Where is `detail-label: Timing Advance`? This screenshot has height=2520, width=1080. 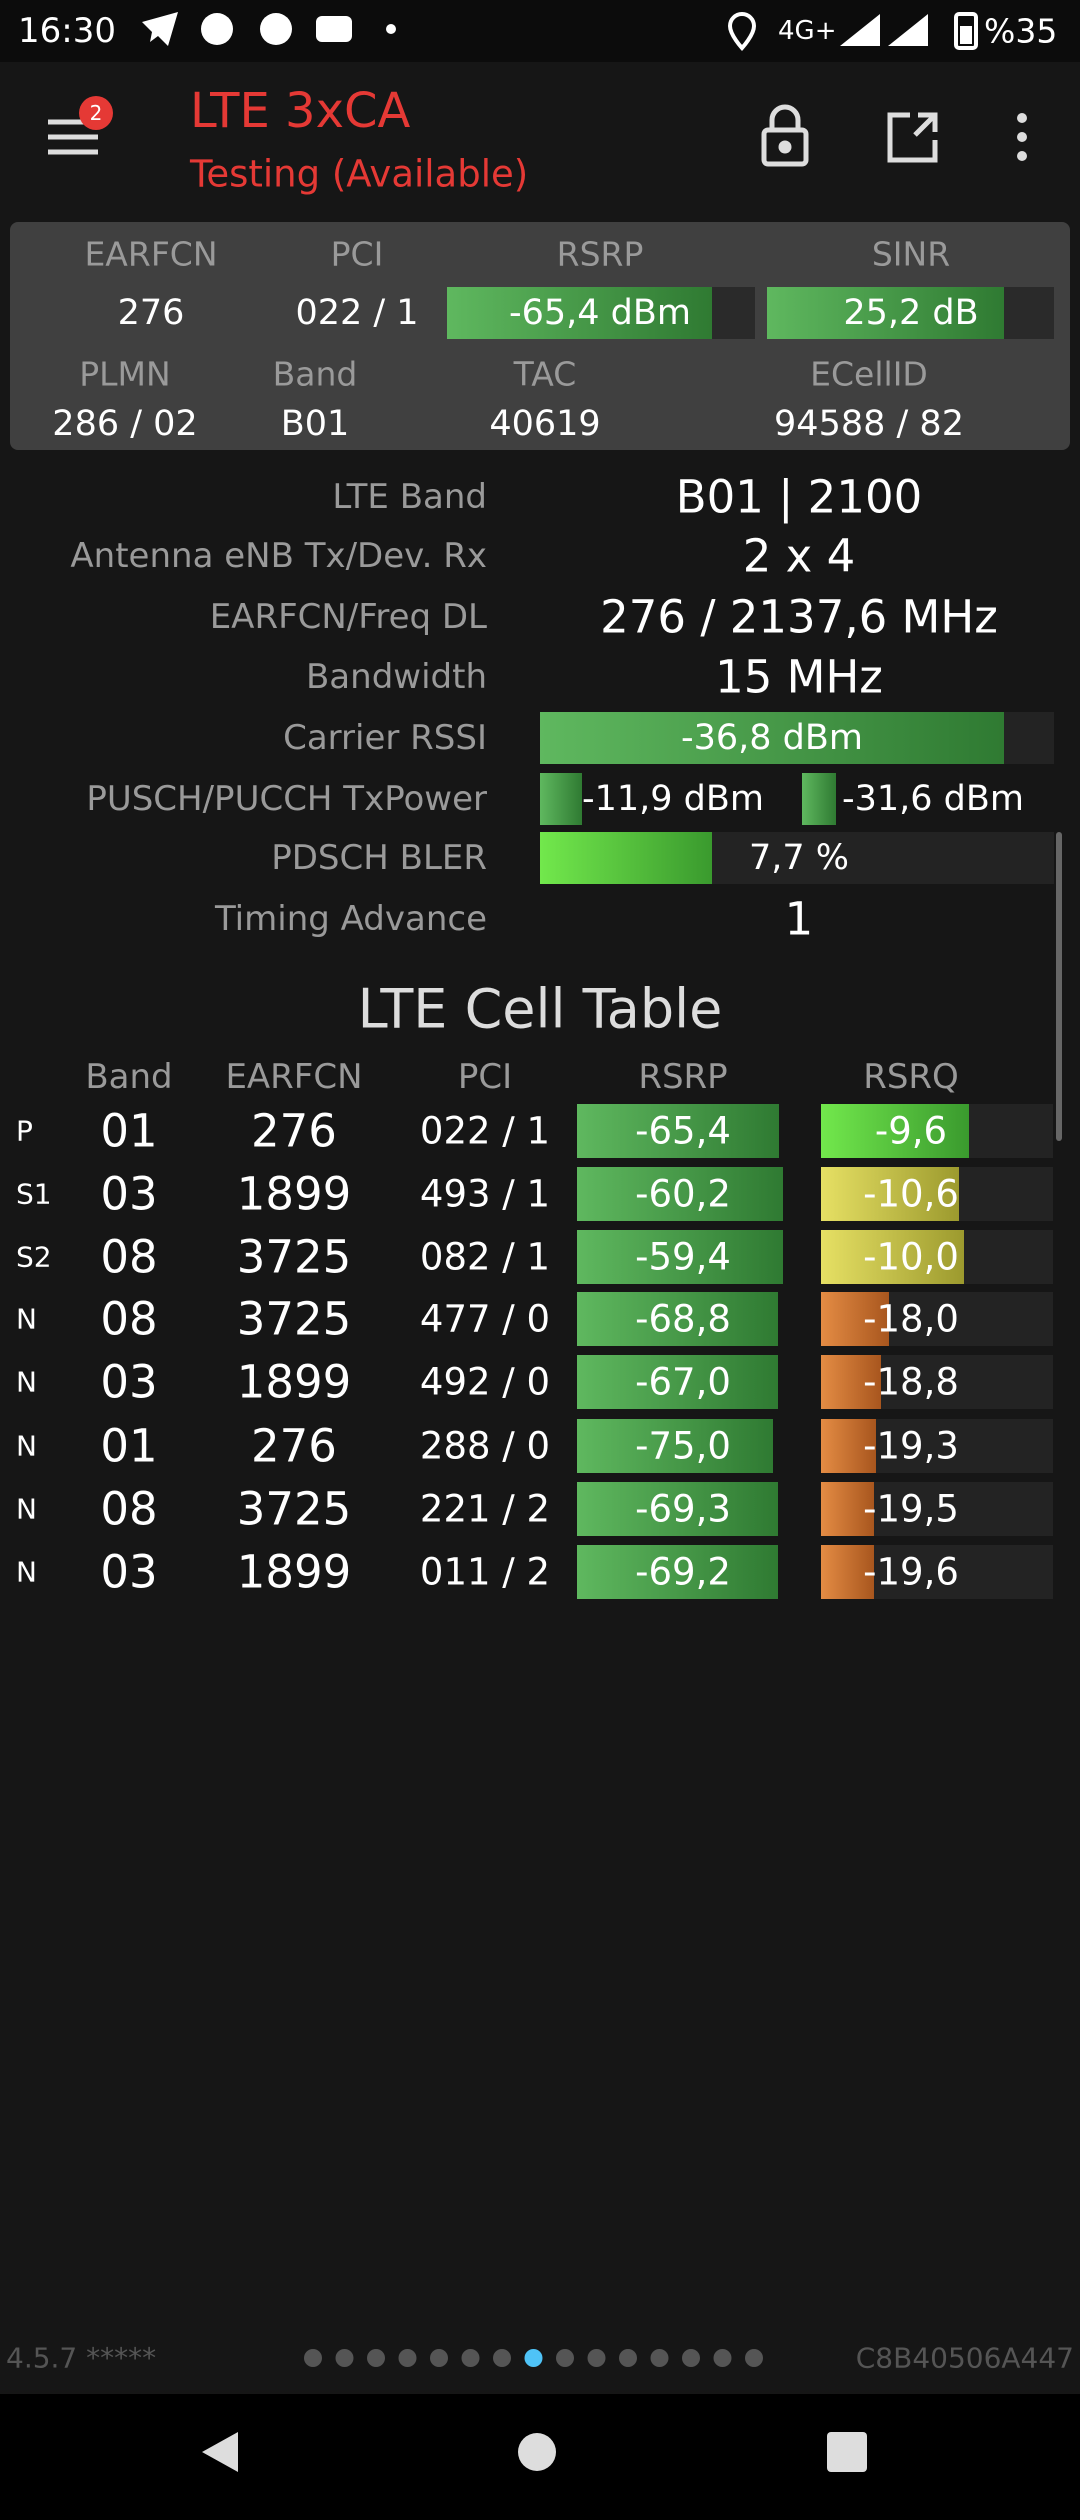
detail-label: Timing Advance is located at coordinates (350, 919).